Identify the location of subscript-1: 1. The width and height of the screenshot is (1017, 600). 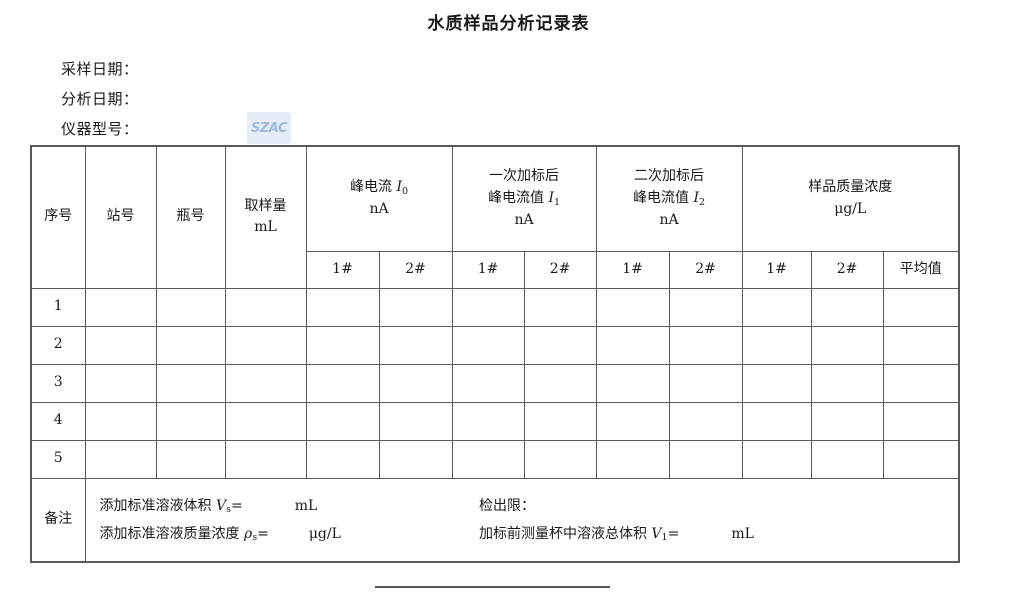
(557, 202).